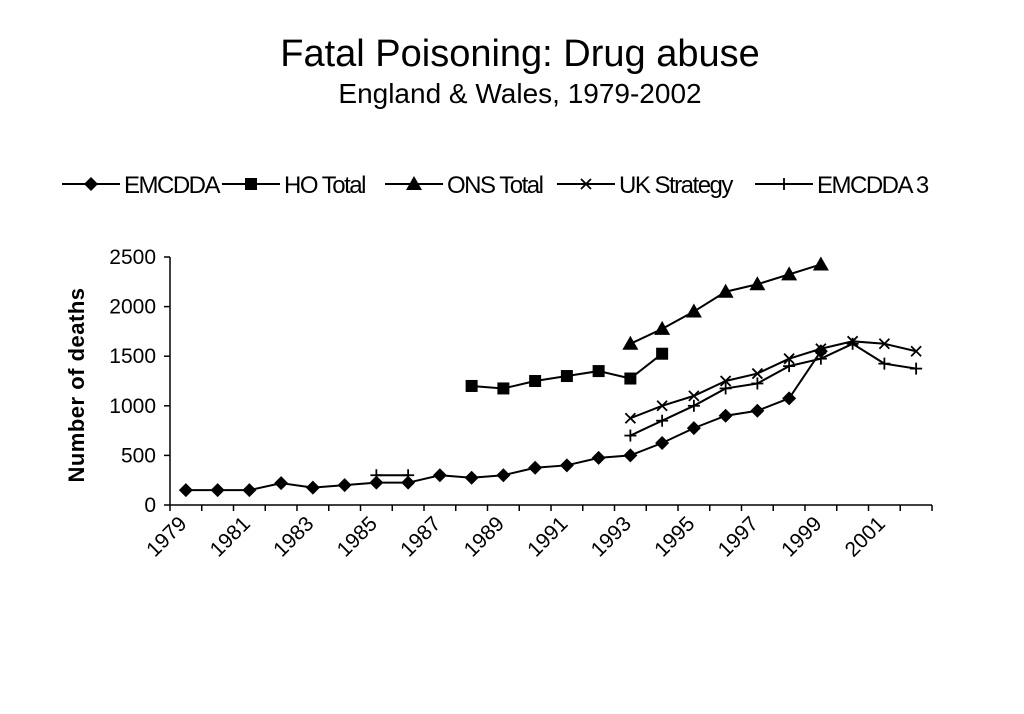 This screenshot has height=714, width=1024. What do you see at coordinates (132, 406) in the screenshot?
I see `y-tick-label: 1000` at bounding box center [132, 406].